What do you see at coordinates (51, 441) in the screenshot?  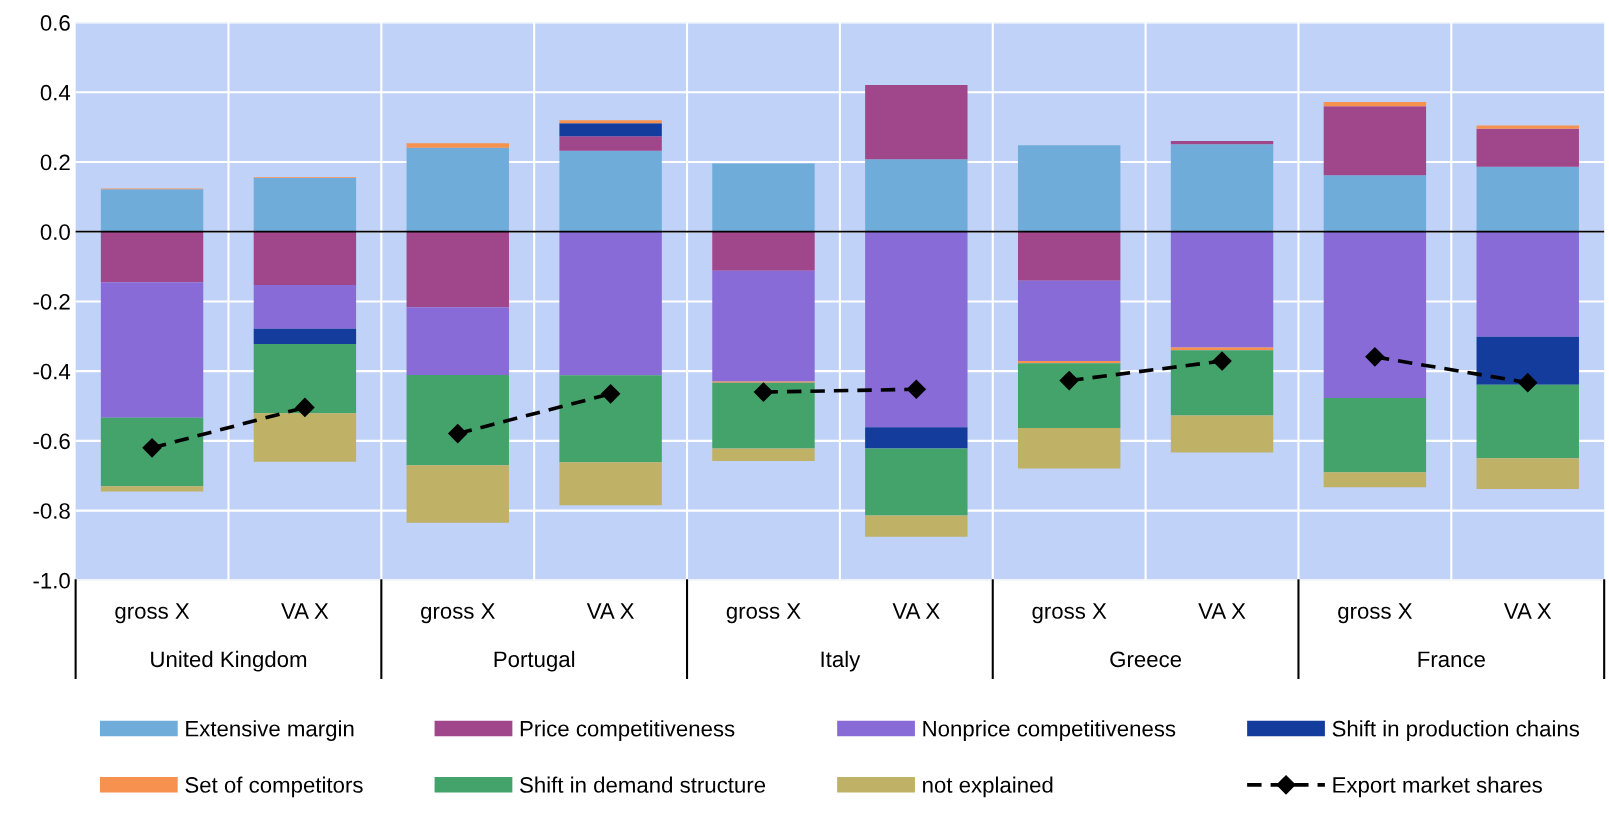 I see `y-tick-label: -0.6` at bounding box center [51, 441].